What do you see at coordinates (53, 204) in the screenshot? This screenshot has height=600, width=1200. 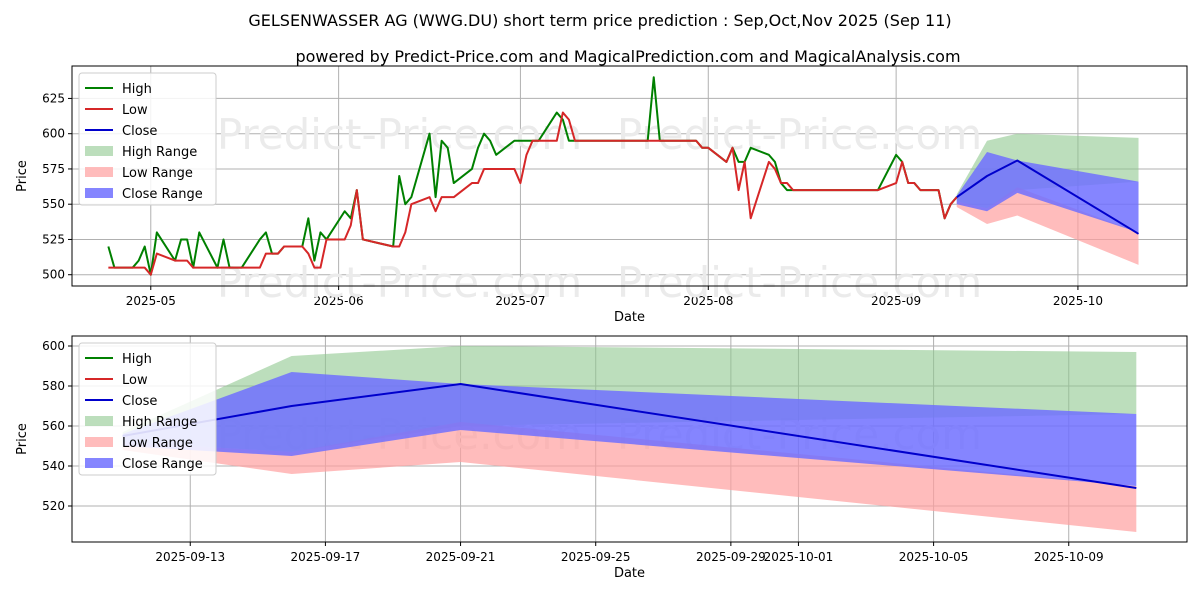 I see `y-tick-label: 550` at bounding box center [53, 204].